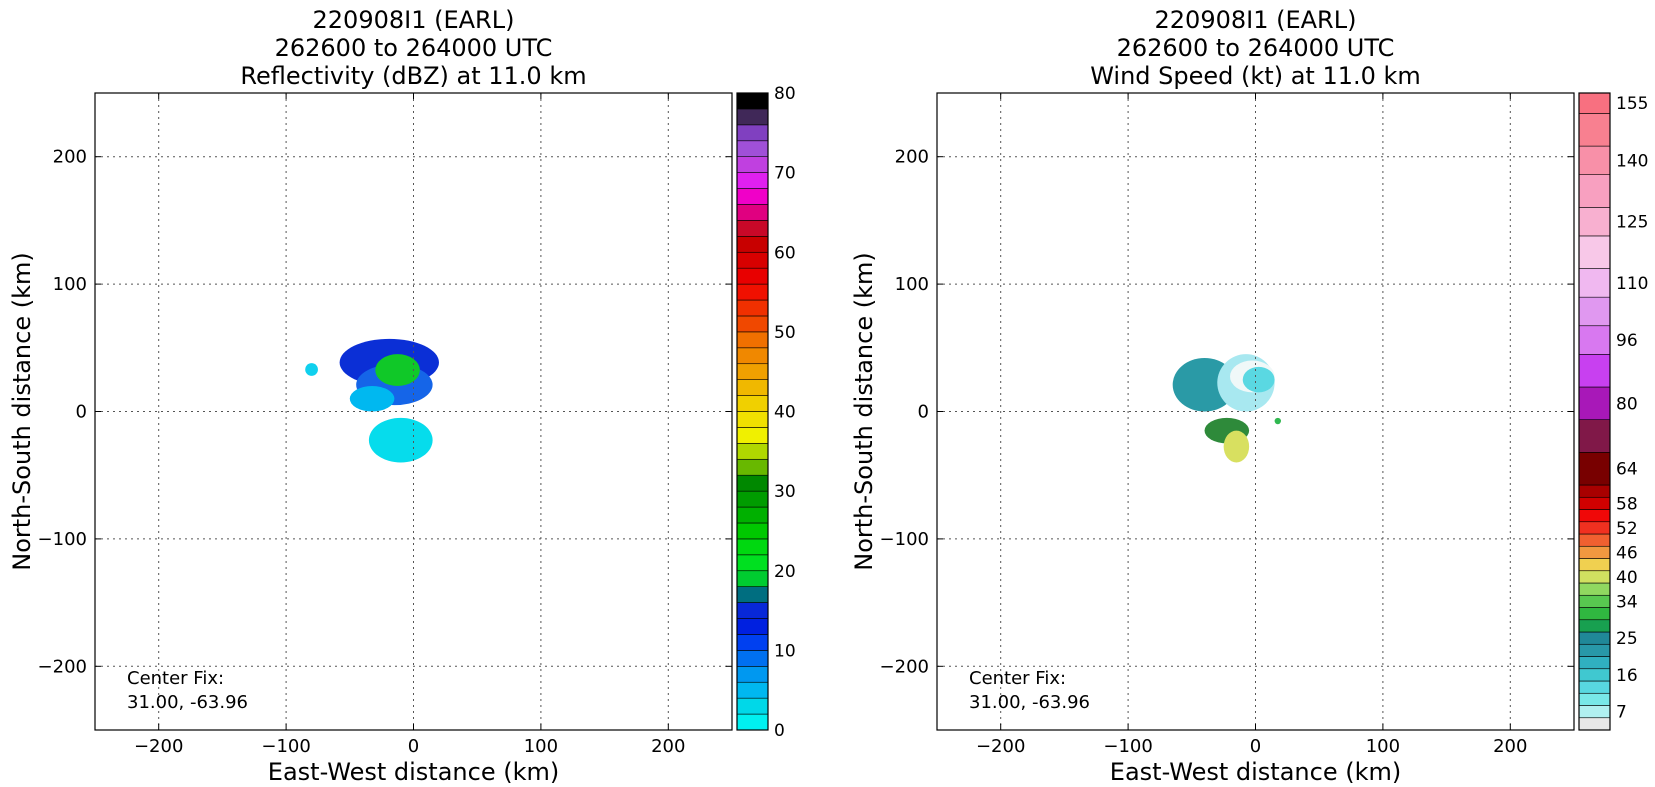 This screenshot has height=787, width=1655. I want to click on colorbar-tick-label: 60, so click(785, 253).